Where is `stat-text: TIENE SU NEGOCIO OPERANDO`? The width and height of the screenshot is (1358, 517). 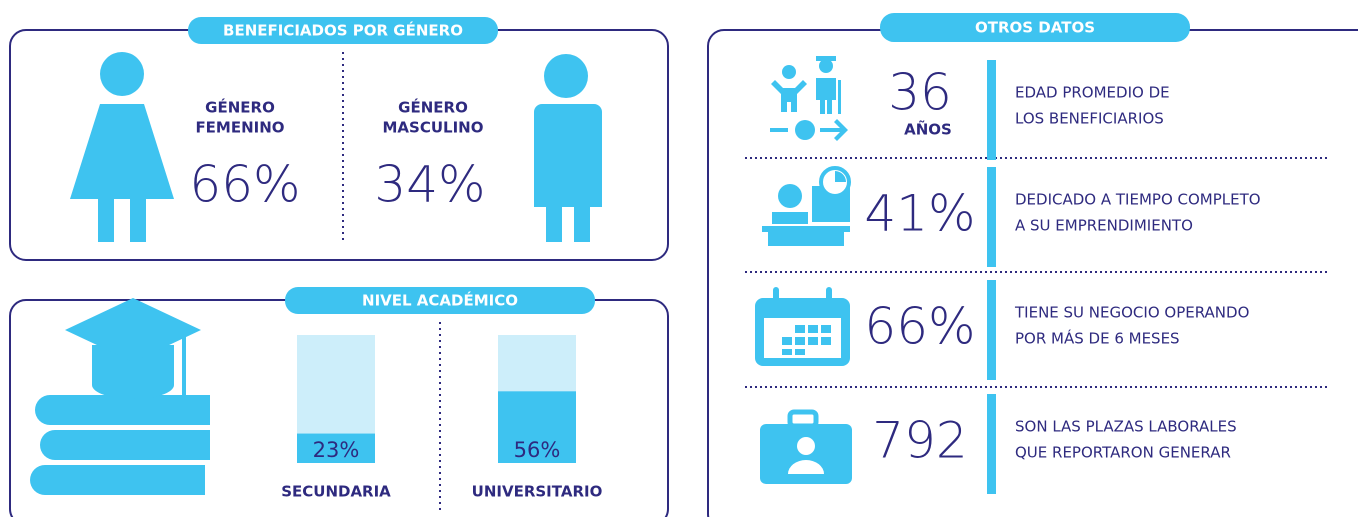
stat-text: TIENE SU NEGOCIO OPERANDO is located at coordinates (1131, 313).